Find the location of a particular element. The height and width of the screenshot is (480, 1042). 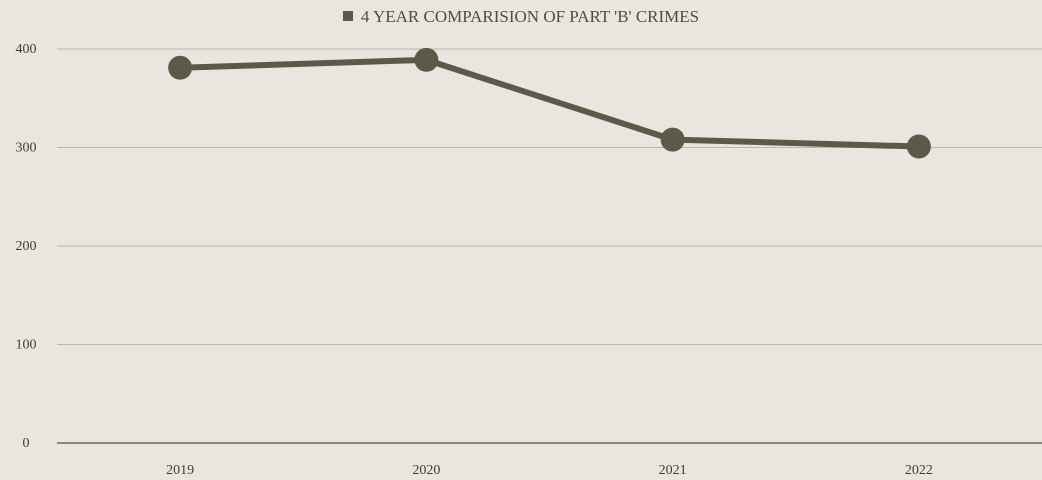

x-tick-label-2019: 2019 is located at coordinates (180, 470).